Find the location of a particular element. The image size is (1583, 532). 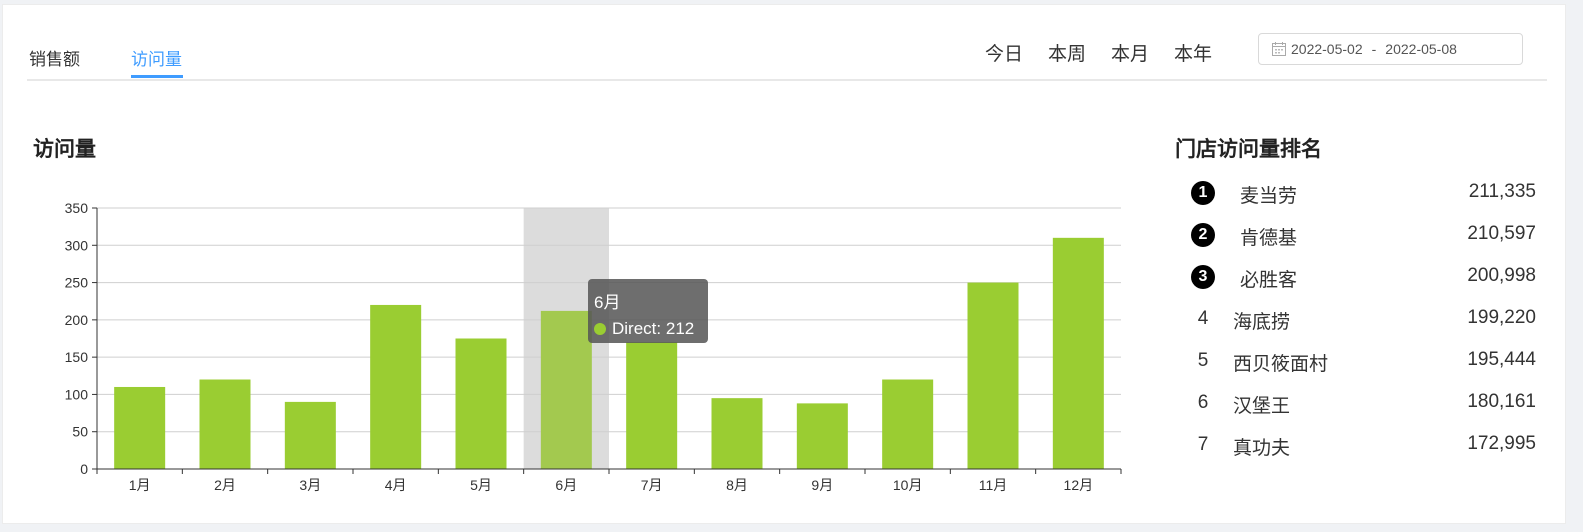

store-name: 汉堡王 is located at coordinates (1262, 406).